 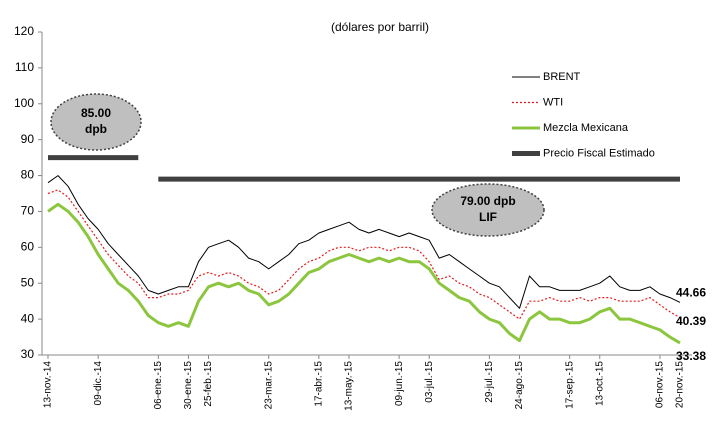 I want to click on x-tick-label: 23-mar.-15, so click(x=268, y=385).